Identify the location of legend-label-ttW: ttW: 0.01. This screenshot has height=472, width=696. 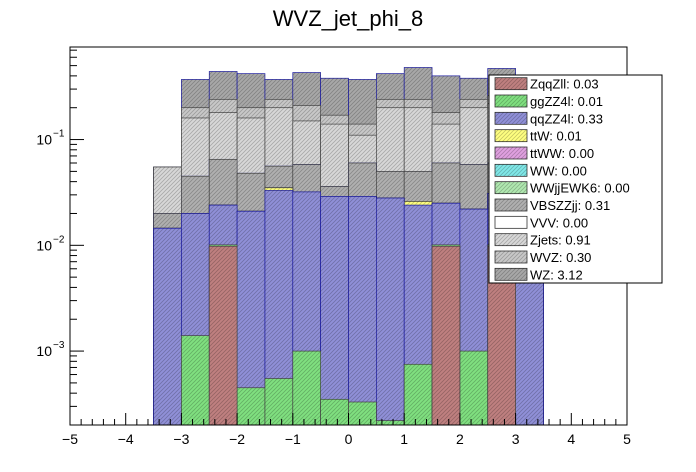
(556, 136).